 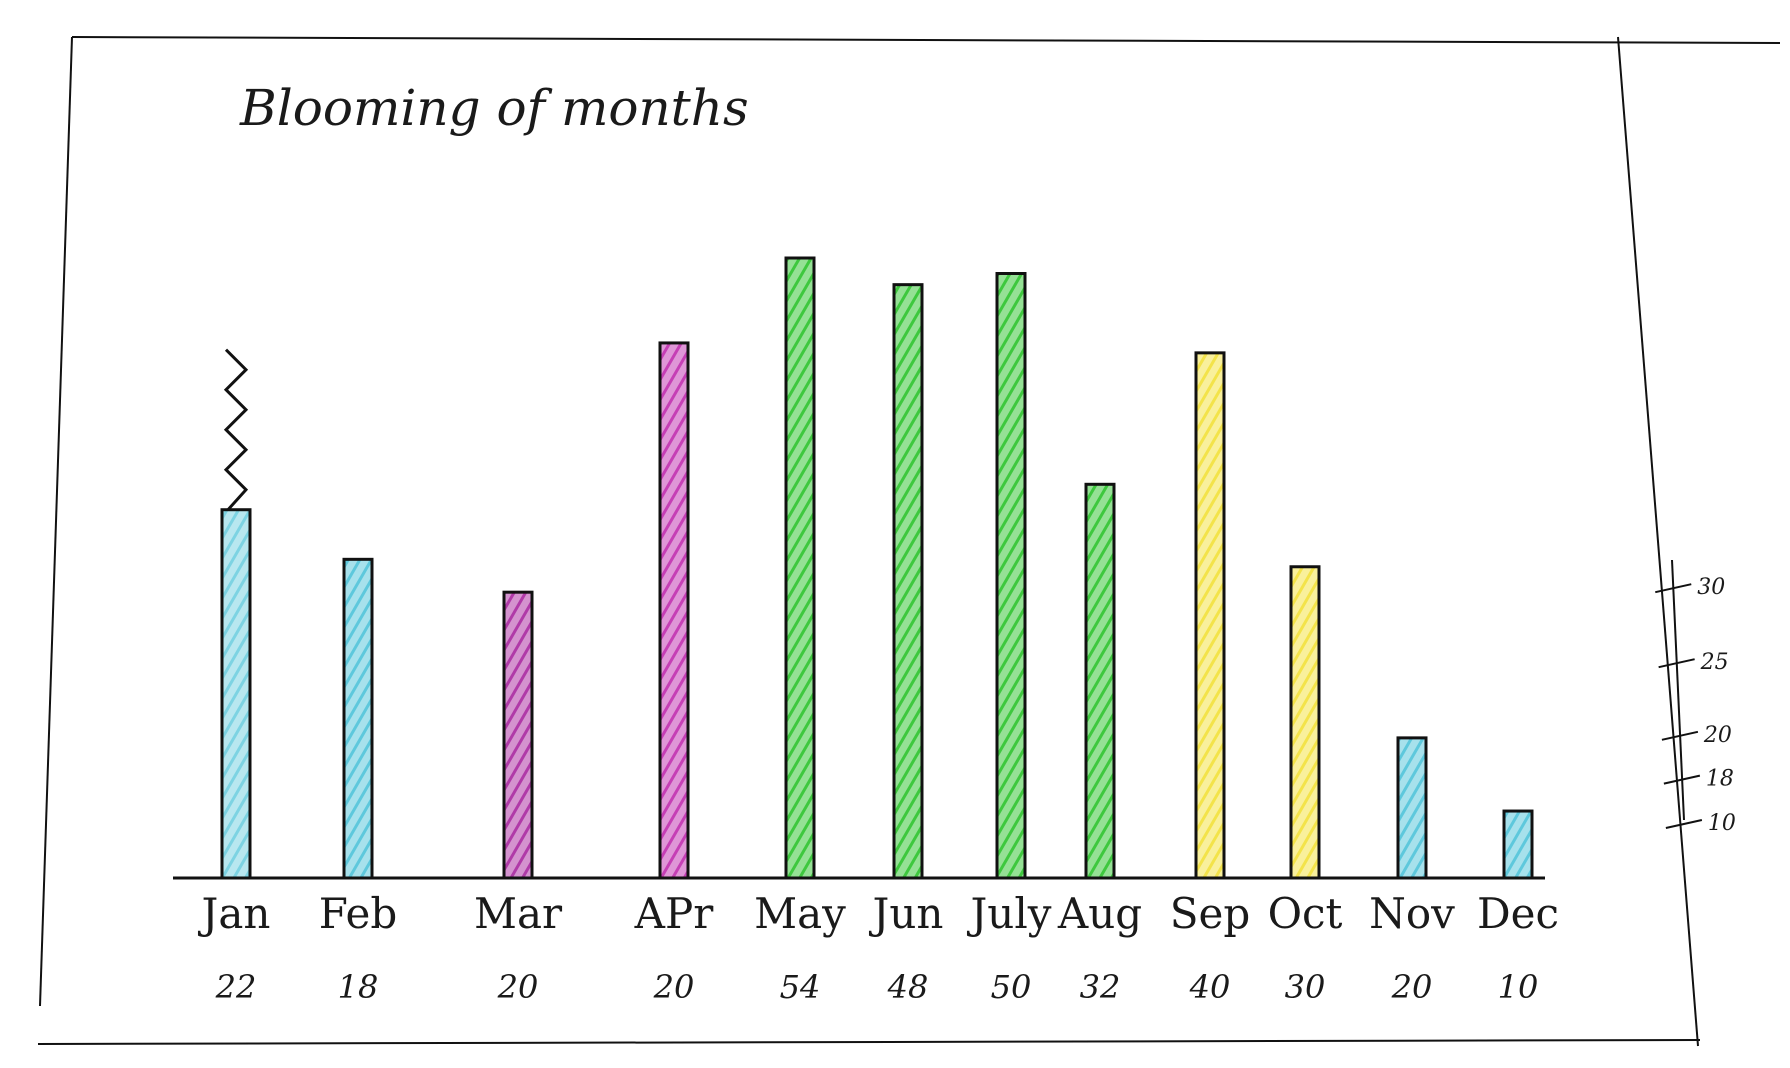 I want to click on value-label-feb: 18, so click(x=358, y=987).